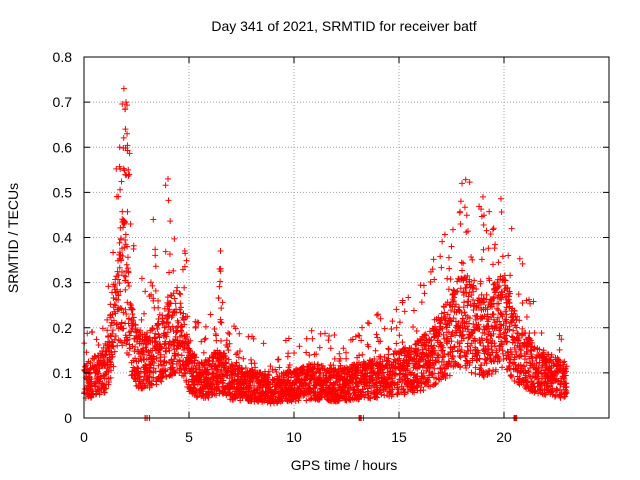 This screenshot has height=480, width=640. What do you see at coordinates (63, 147) in the screenshot?
I see `y-tick-label: 0.6` at bounding box center [63, 147].